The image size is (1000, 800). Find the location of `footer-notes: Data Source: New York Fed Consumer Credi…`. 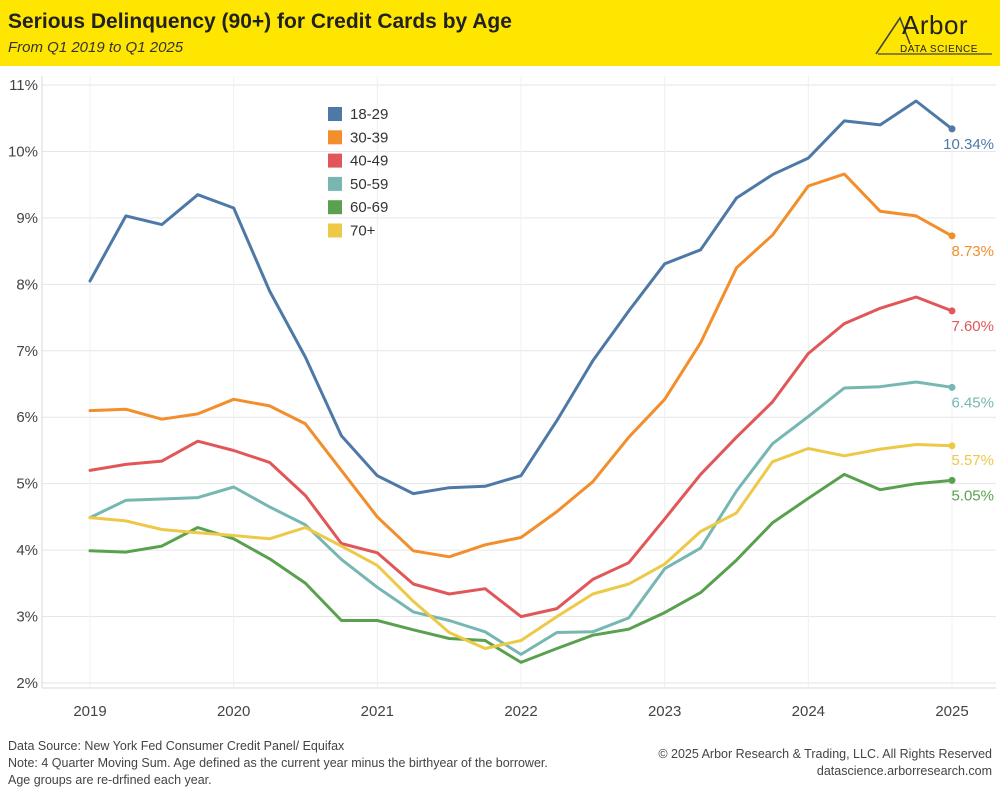

footer-notes: Data Source: New York Fed Consumer Credi… is located at coordinates (278, 763).